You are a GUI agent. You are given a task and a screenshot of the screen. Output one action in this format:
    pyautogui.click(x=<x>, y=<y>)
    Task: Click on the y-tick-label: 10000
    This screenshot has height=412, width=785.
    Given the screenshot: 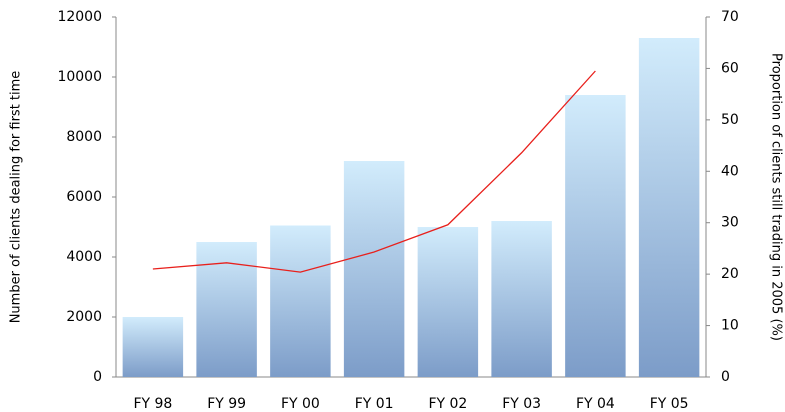 What is the action you would take?
    pyautogui.click(x=79, y=77)
    